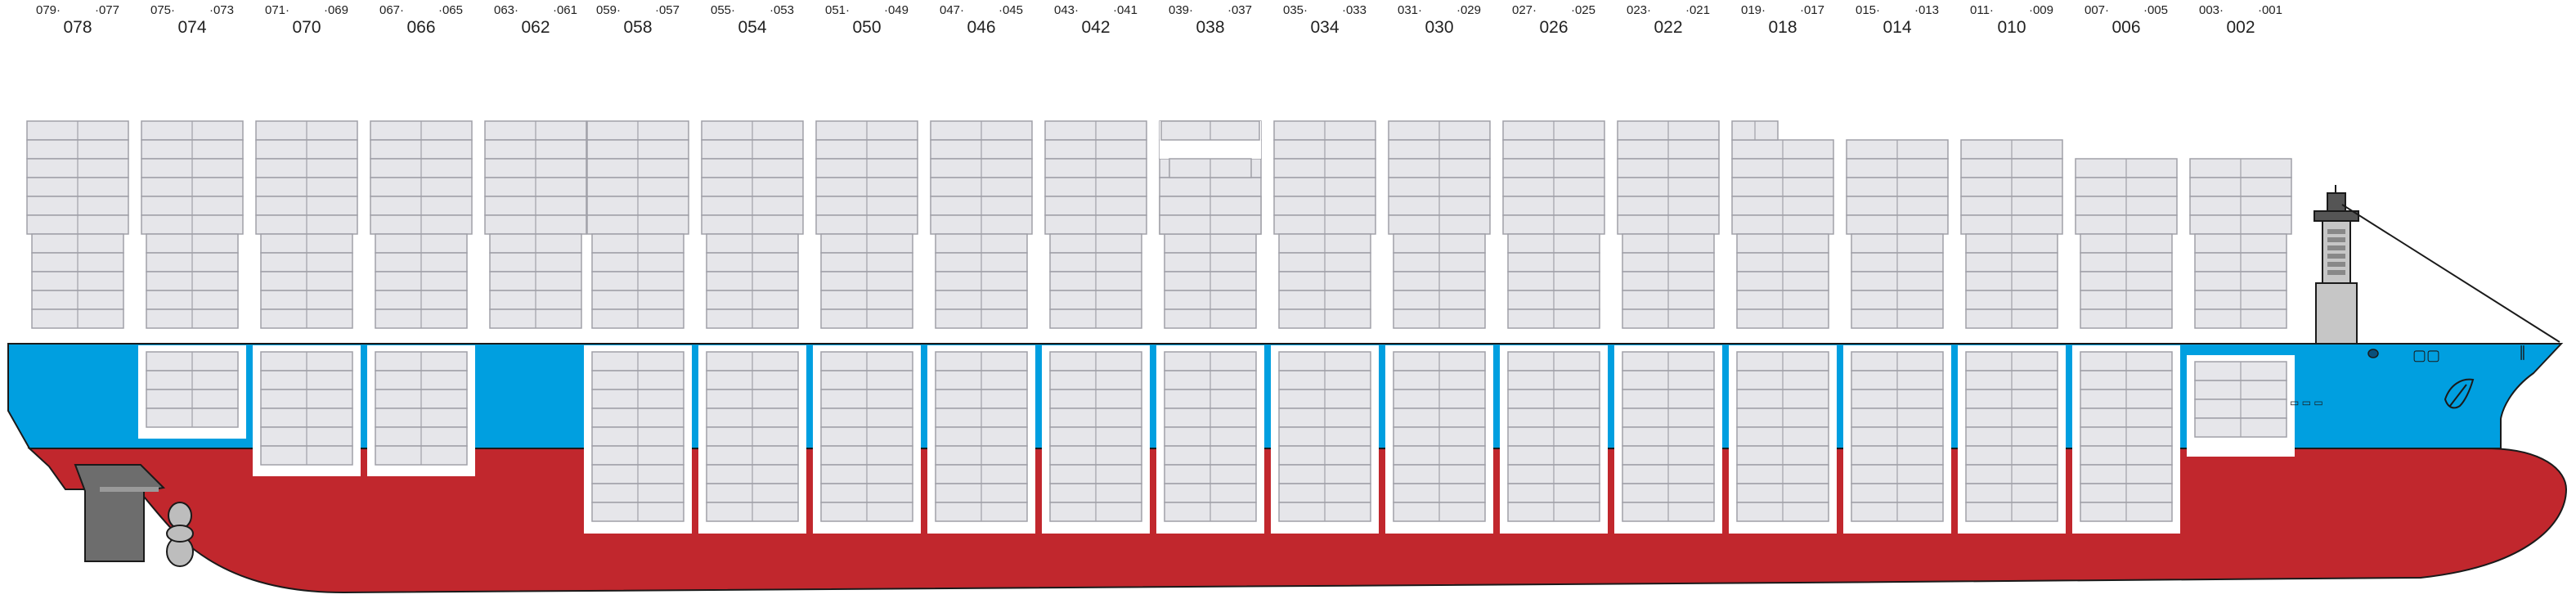 This screenshot has width=2576, height=599. What do you see at coordinates (78, 20) in the screenshot?
I see `bay-label: 079· ·077 078` at bounding box center [78, 20].